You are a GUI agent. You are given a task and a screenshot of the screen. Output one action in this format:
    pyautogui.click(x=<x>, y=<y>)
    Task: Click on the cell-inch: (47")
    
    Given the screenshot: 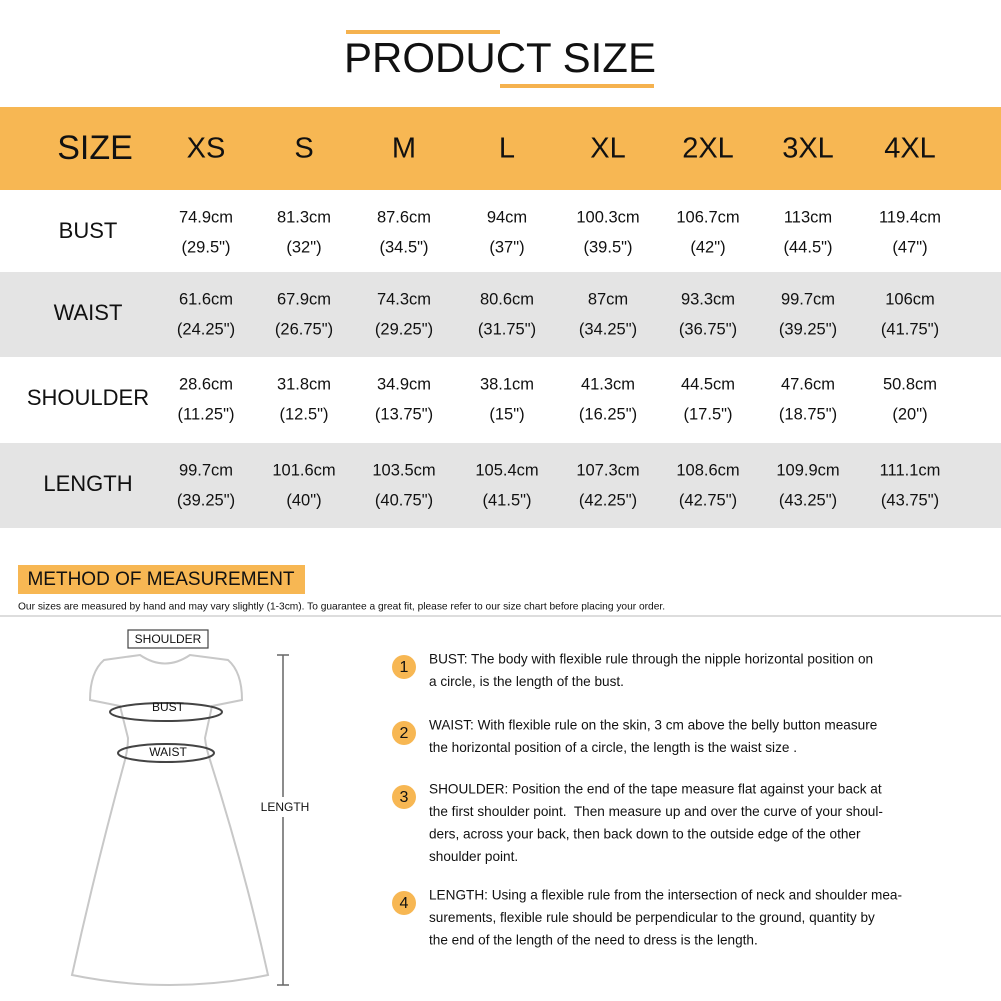 What is the action you would take?
    pyautogui.click(x=909, y=247)
    